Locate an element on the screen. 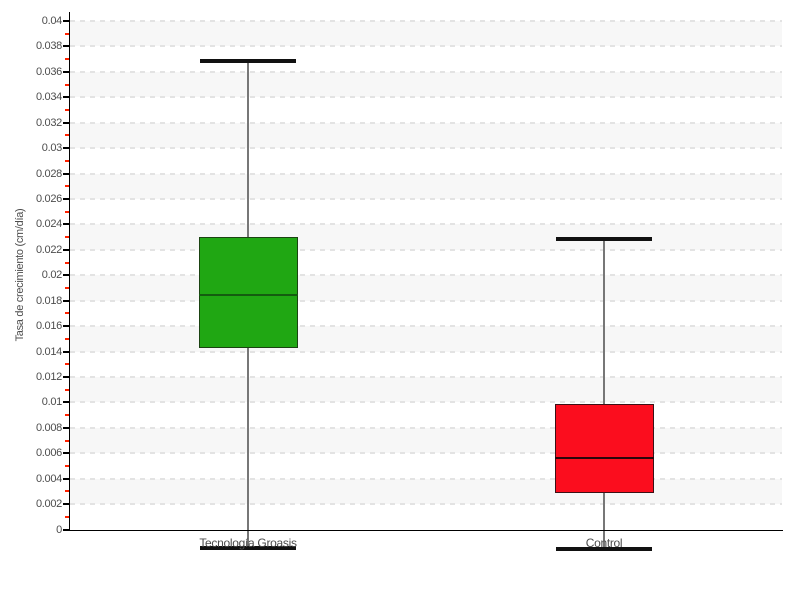 Image resolution: width=800 pixels, height=600 pixels. y-axis-line is located at coordinates (69, 271).